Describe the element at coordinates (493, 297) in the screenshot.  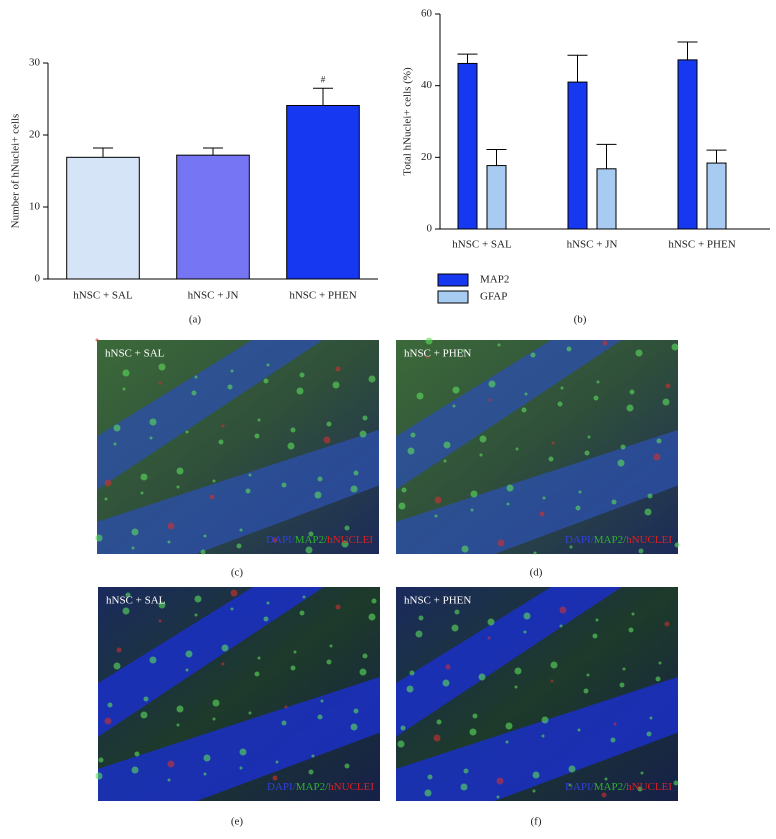
I see `legend-label: GFAP` at that location.